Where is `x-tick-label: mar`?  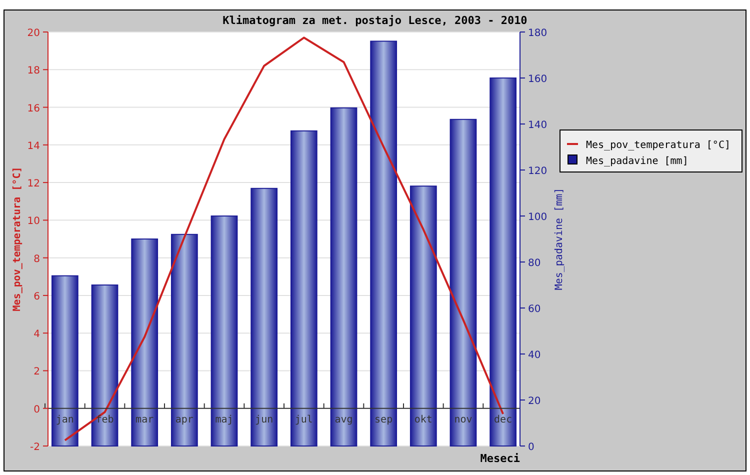
x-tick-label: mar is located at coordinates (145, 420).